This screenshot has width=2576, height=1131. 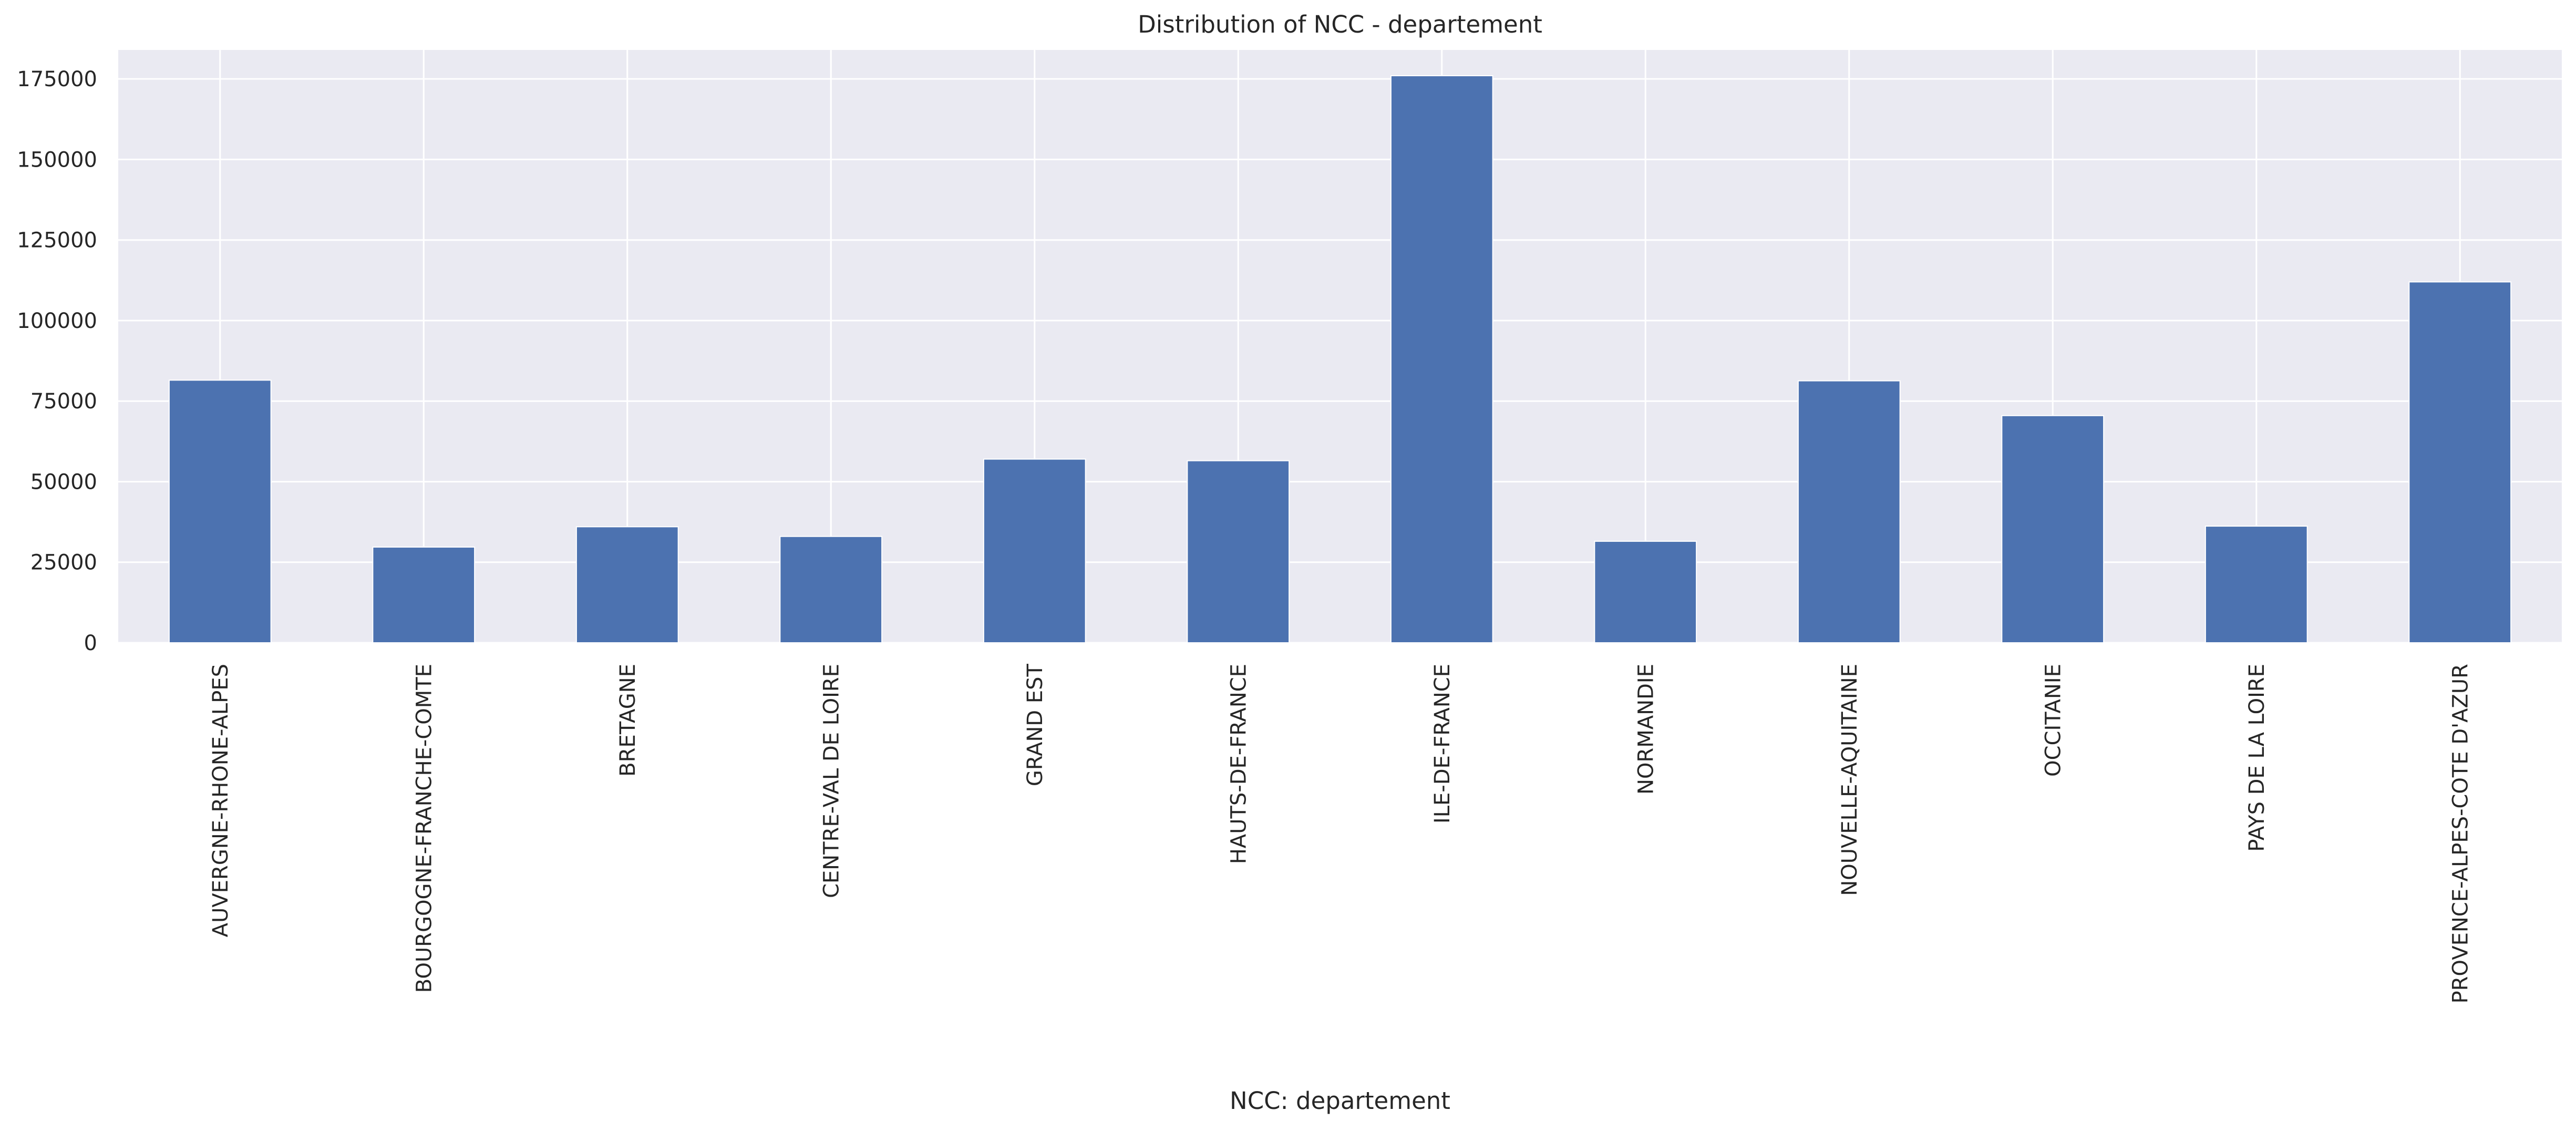 I want to click on y-tick-label: 50000, so click(x=64, y=482).